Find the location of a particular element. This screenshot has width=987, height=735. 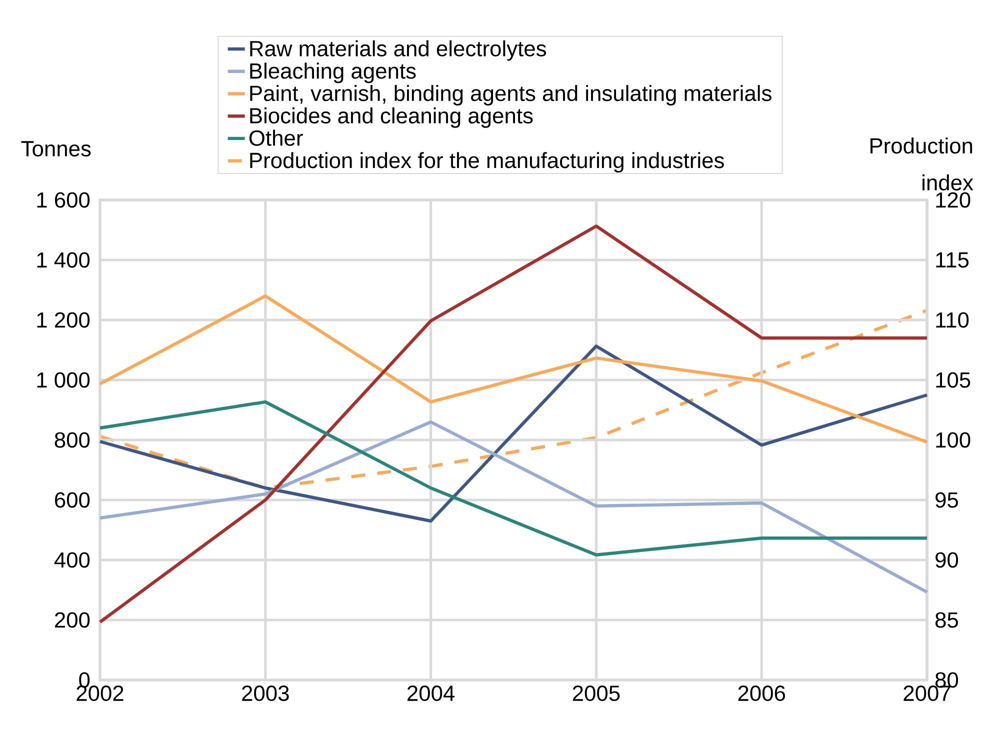

y-tick-label: 1 000 is located at coordinates (63, 380).